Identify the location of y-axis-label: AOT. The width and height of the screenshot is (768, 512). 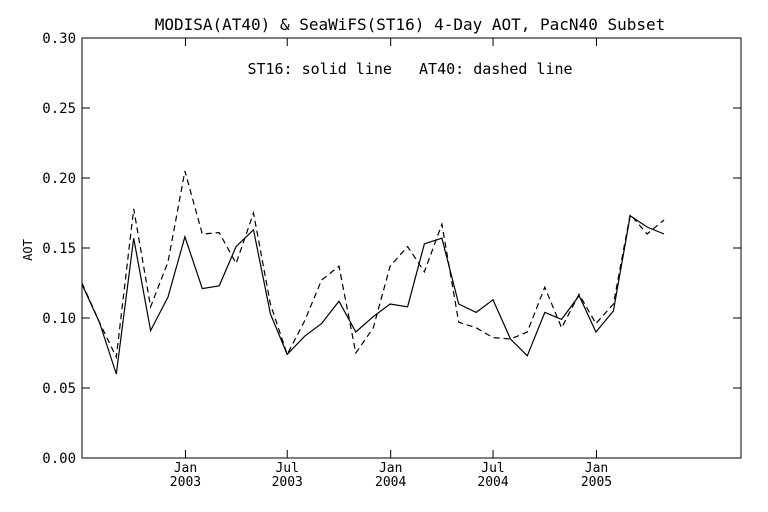
(28, 250).